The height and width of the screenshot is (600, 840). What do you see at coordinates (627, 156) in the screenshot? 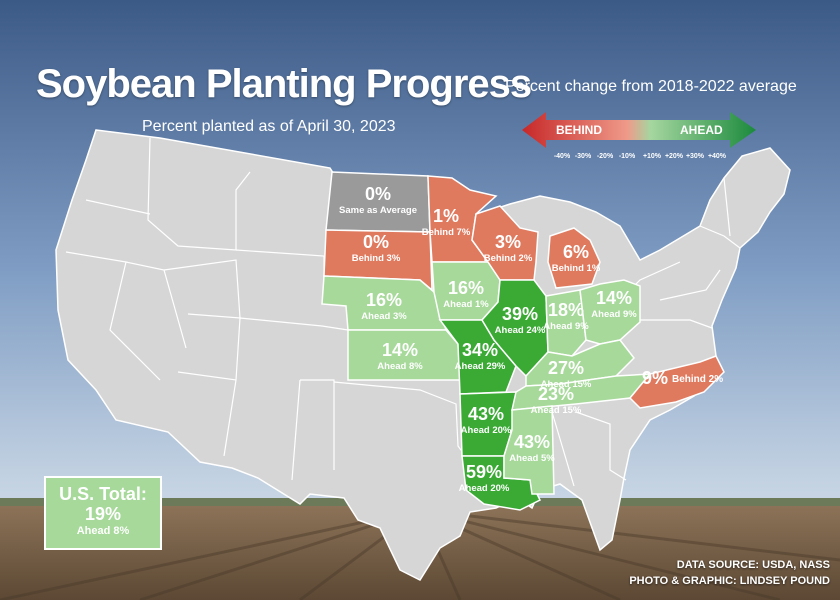
I see `legend-tick: -10%` at bounding box center [627, 156].